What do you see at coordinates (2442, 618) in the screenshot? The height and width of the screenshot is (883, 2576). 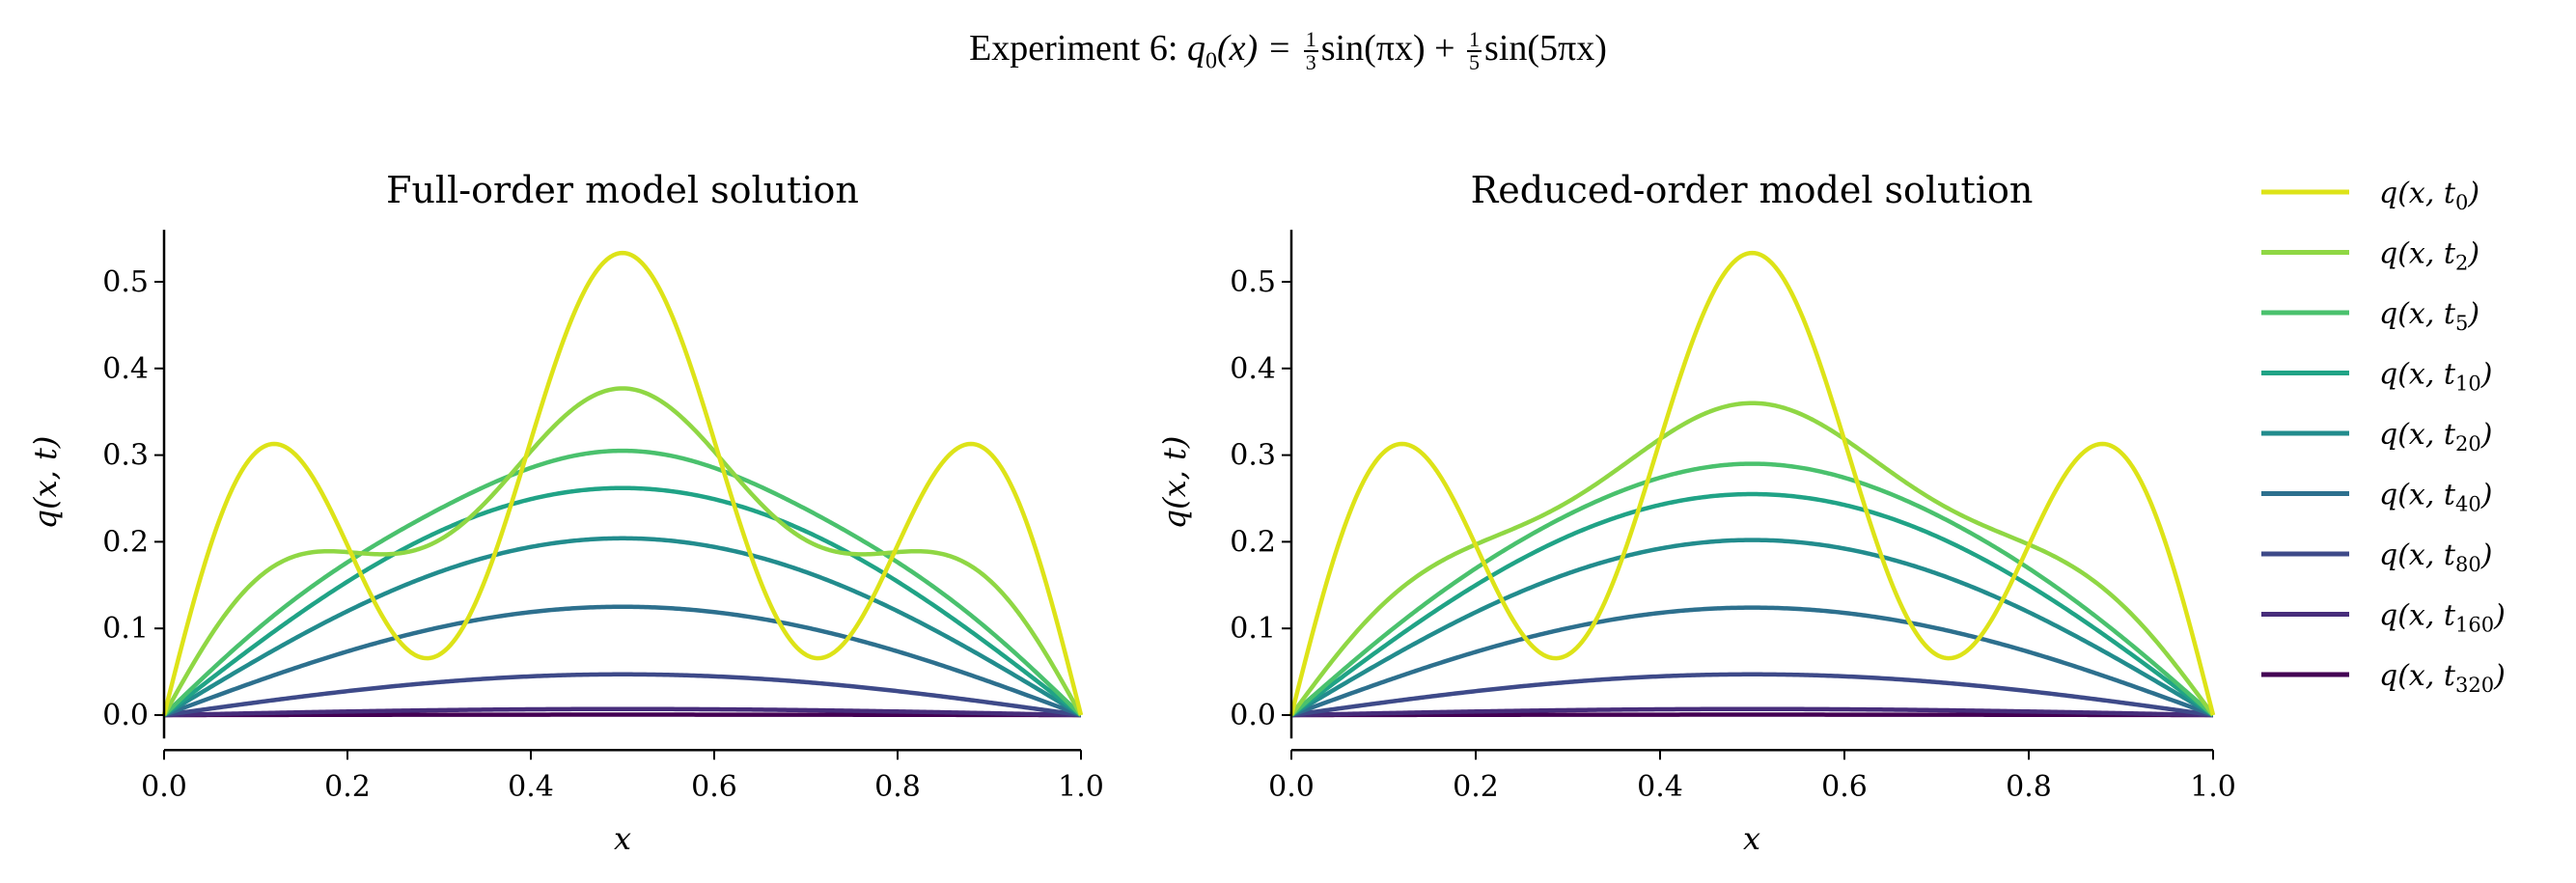 I see `legend-label: q(x, t160)` at bounding box center [2442, 618].